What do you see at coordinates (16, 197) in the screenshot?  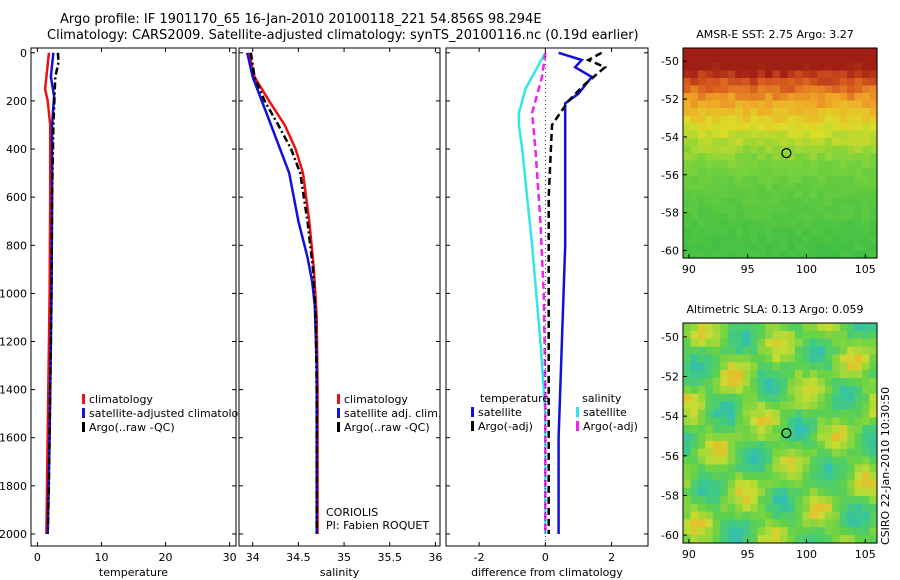 I see `y-tick-label: 600` at bounding box center [16, 197].